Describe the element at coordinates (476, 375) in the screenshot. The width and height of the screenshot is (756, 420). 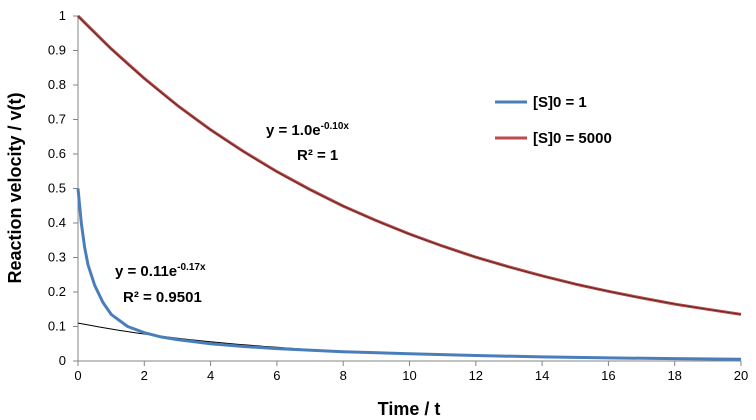
I see `x-tick-label: 12` at that location.